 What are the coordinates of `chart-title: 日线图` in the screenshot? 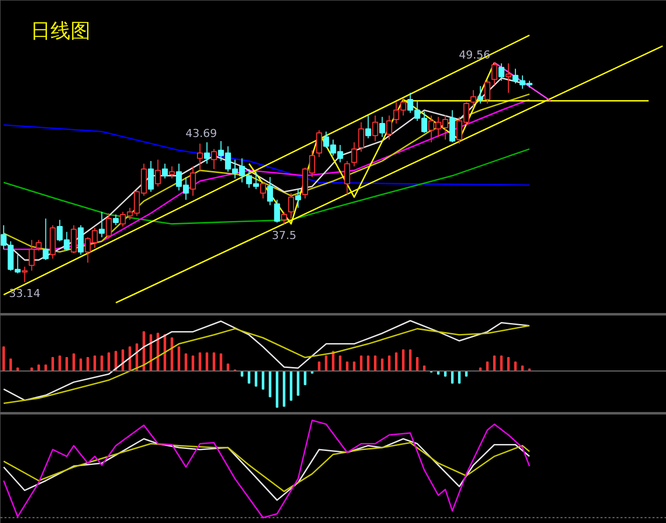 It's located at (60, 30).